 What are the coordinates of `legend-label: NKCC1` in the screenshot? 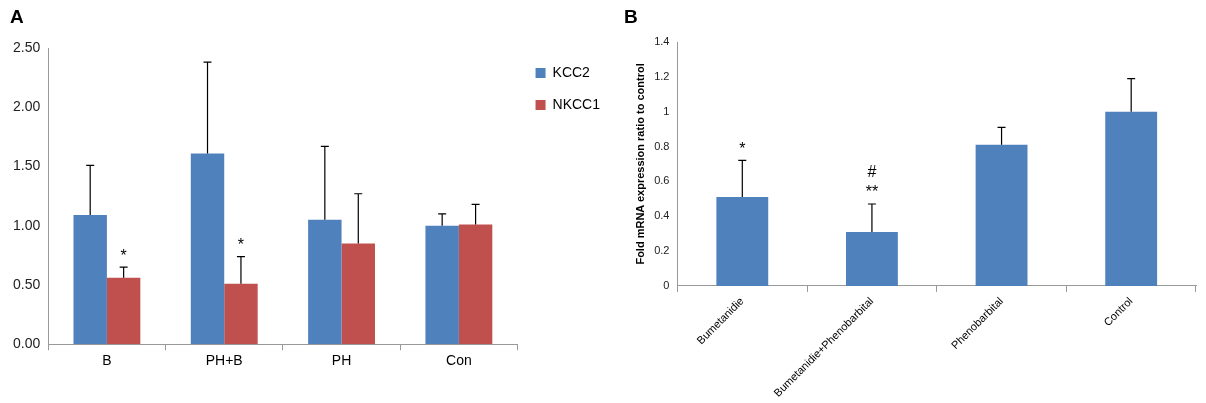 It's located at (576, 103).